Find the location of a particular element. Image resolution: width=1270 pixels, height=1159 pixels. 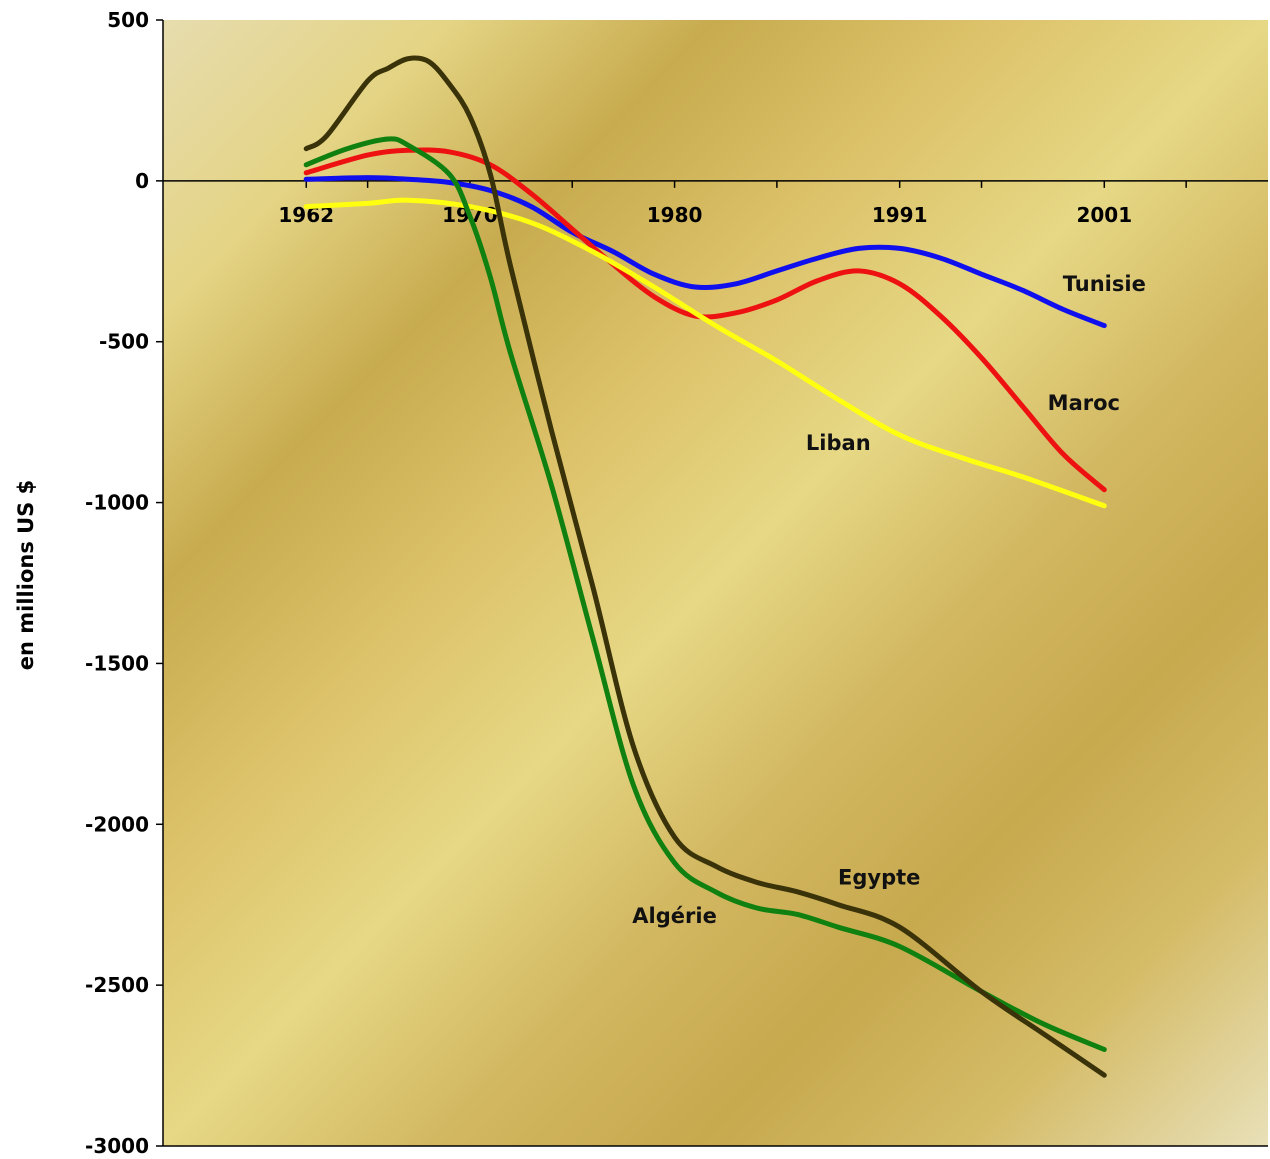

y-tick-label: -3000 is located at coordinates (117, 1146).